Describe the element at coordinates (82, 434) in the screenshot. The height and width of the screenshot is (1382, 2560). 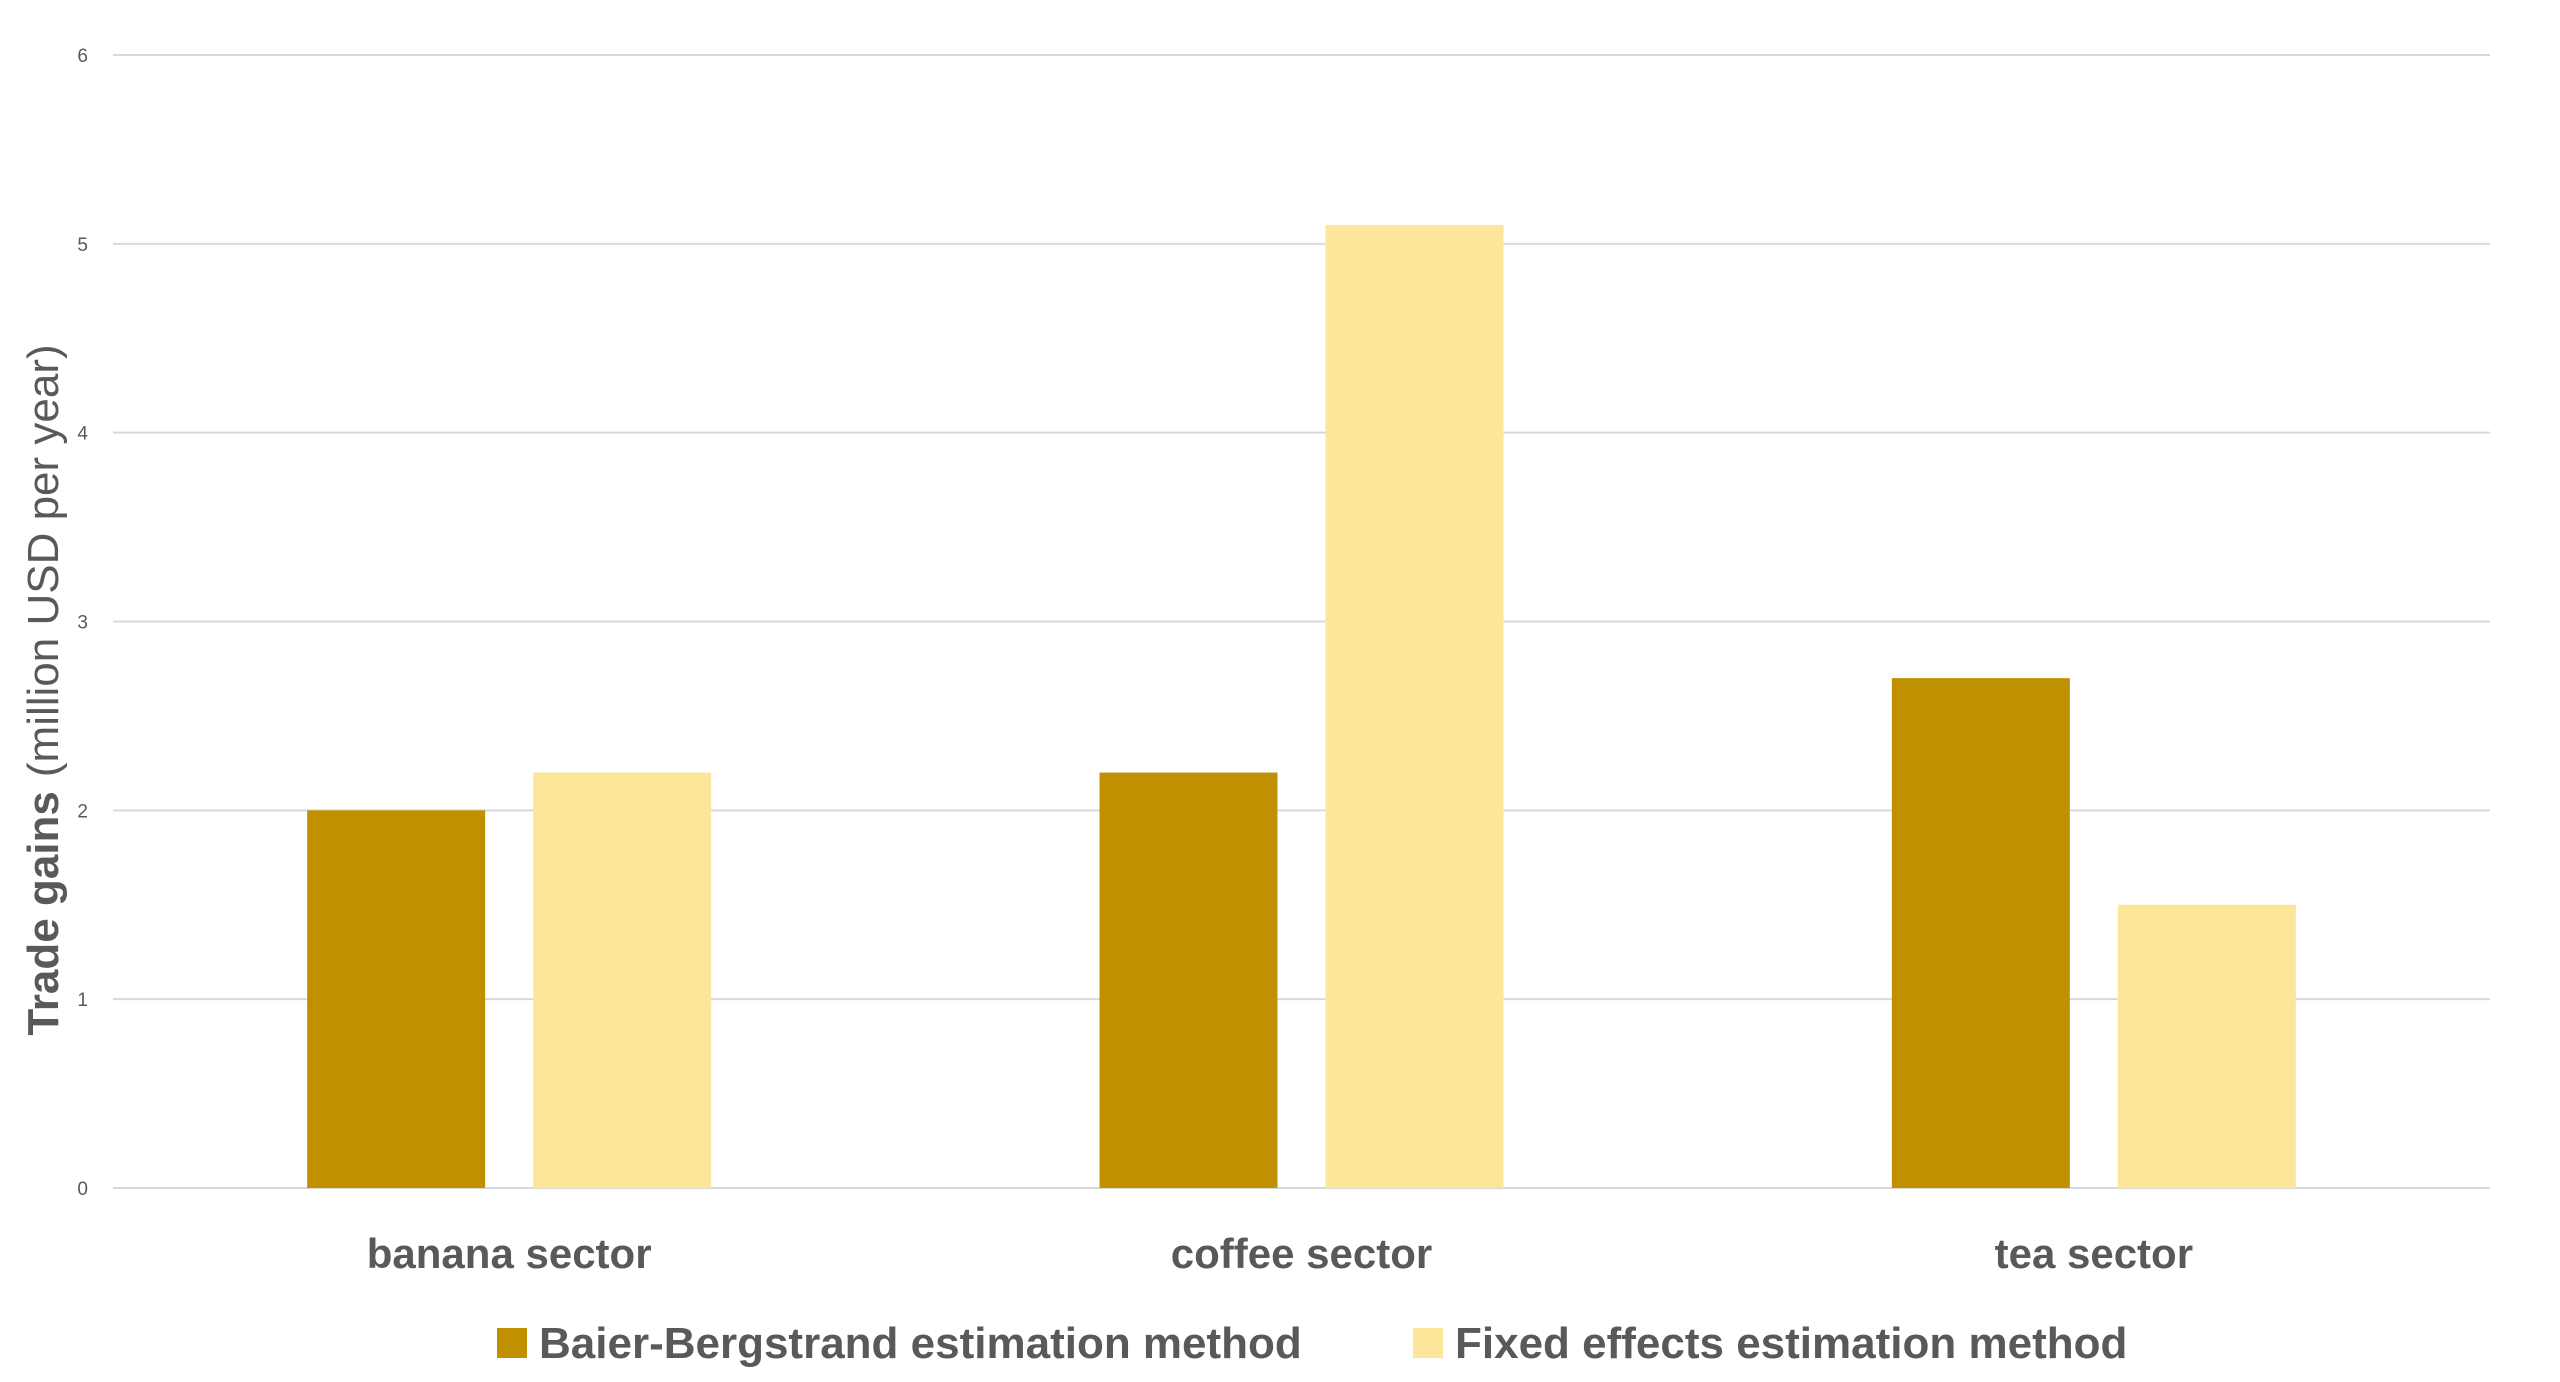
I see `y-tick-label: 4` at that location.